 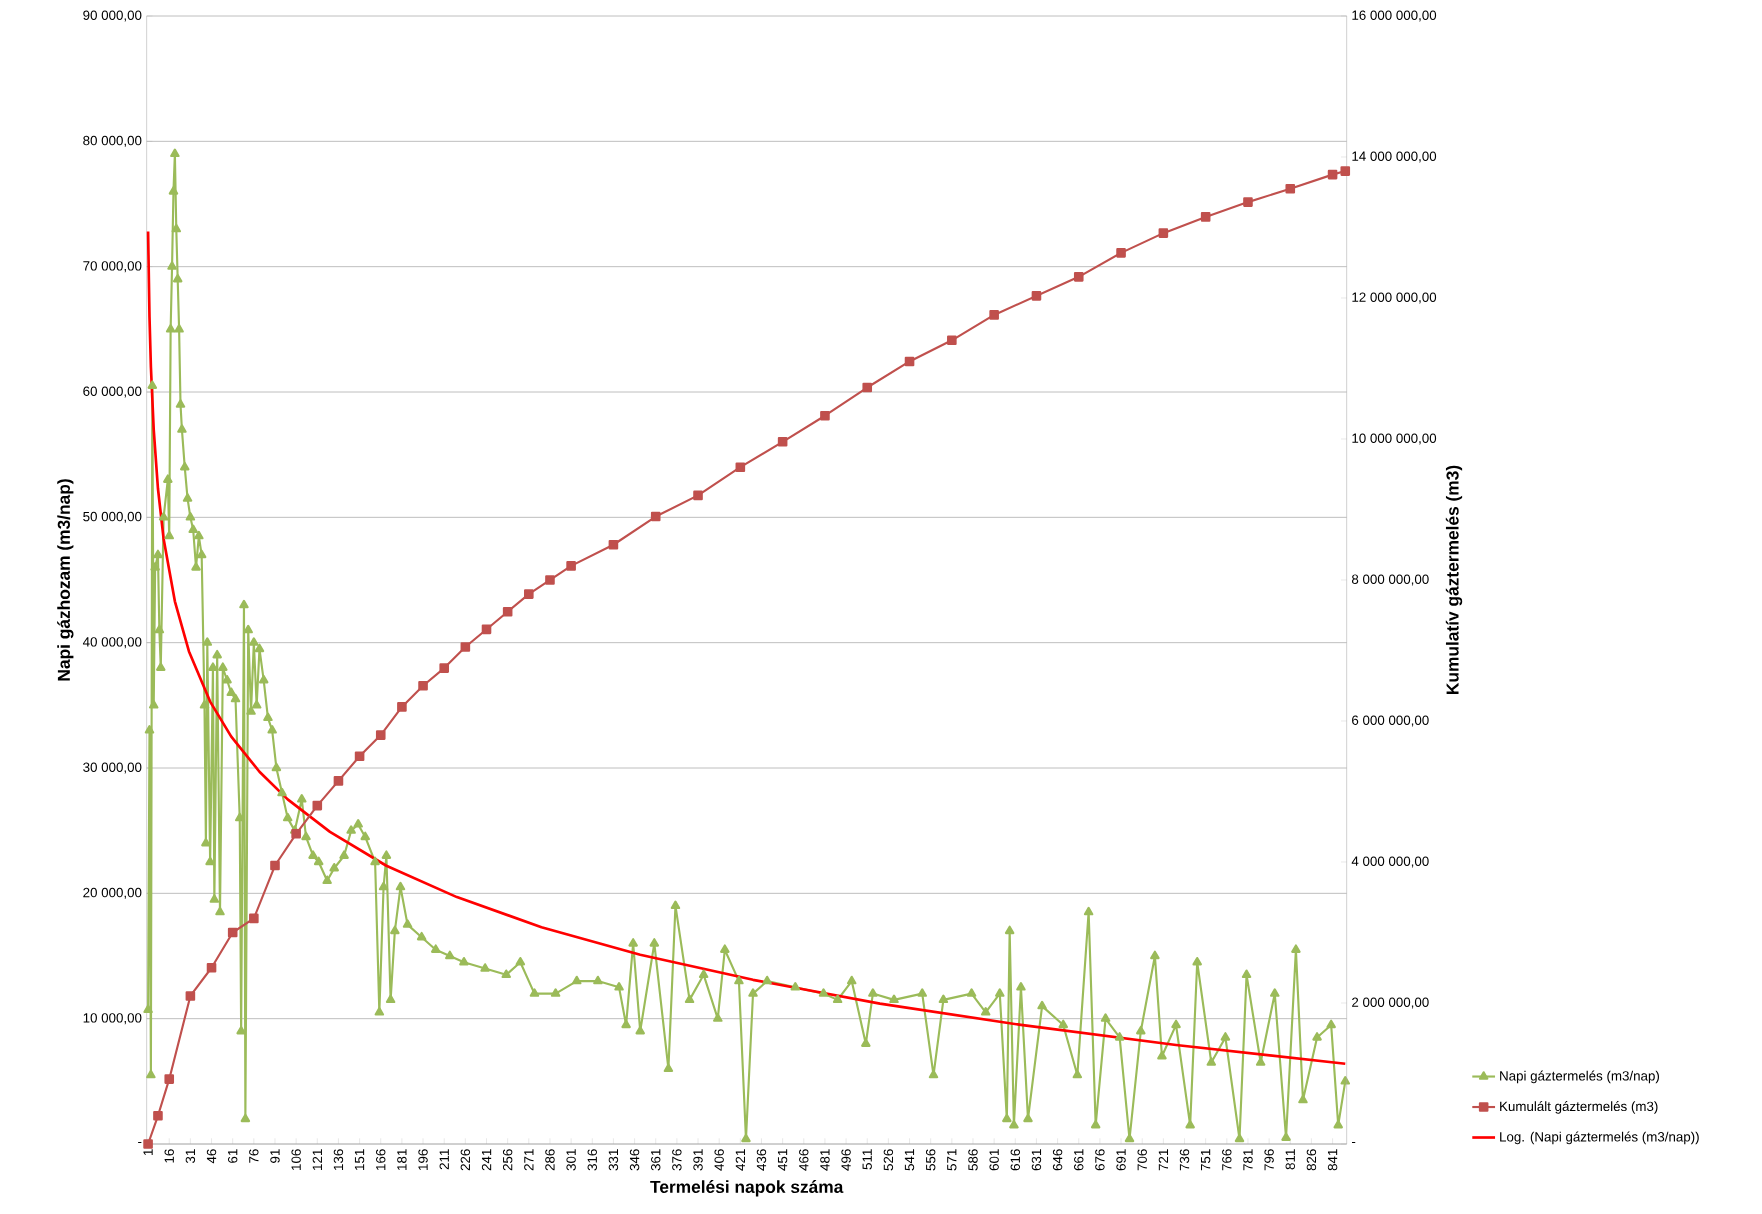 What do you see at coordinates (112, 392) in the screenshot?
I see `y-tick-label: 60 000,00` at bounding box center [112, 392].